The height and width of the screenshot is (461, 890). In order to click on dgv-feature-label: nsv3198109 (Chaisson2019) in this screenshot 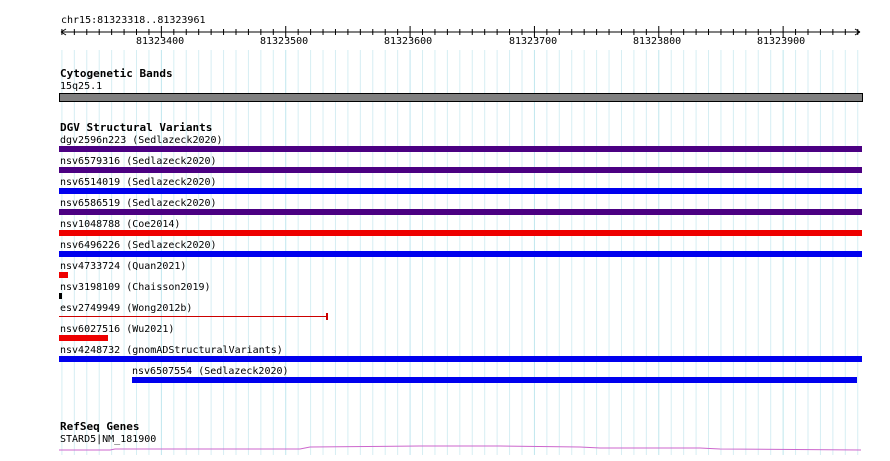, I will do `click(135, 287)`.